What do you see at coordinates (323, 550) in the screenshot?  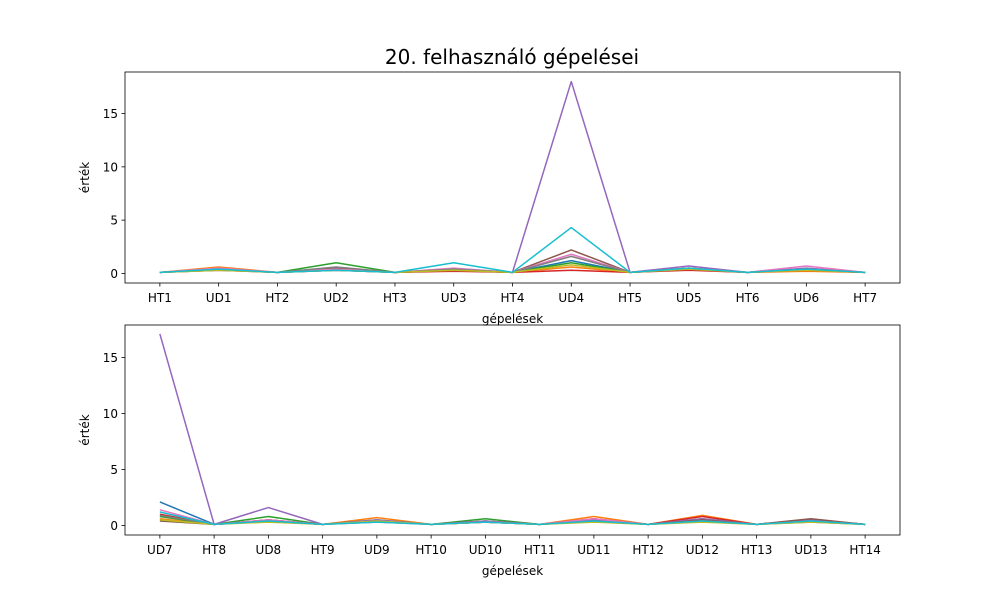 I see `x-tick-label: HT9` at bounding box center [323, 550].